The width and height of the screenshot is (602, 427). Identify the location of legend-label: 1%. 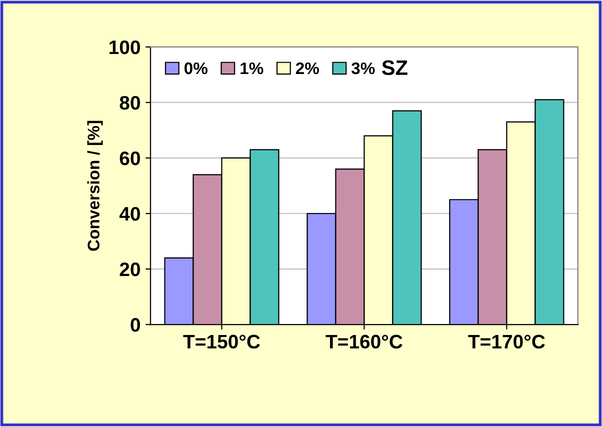
(252, 68).